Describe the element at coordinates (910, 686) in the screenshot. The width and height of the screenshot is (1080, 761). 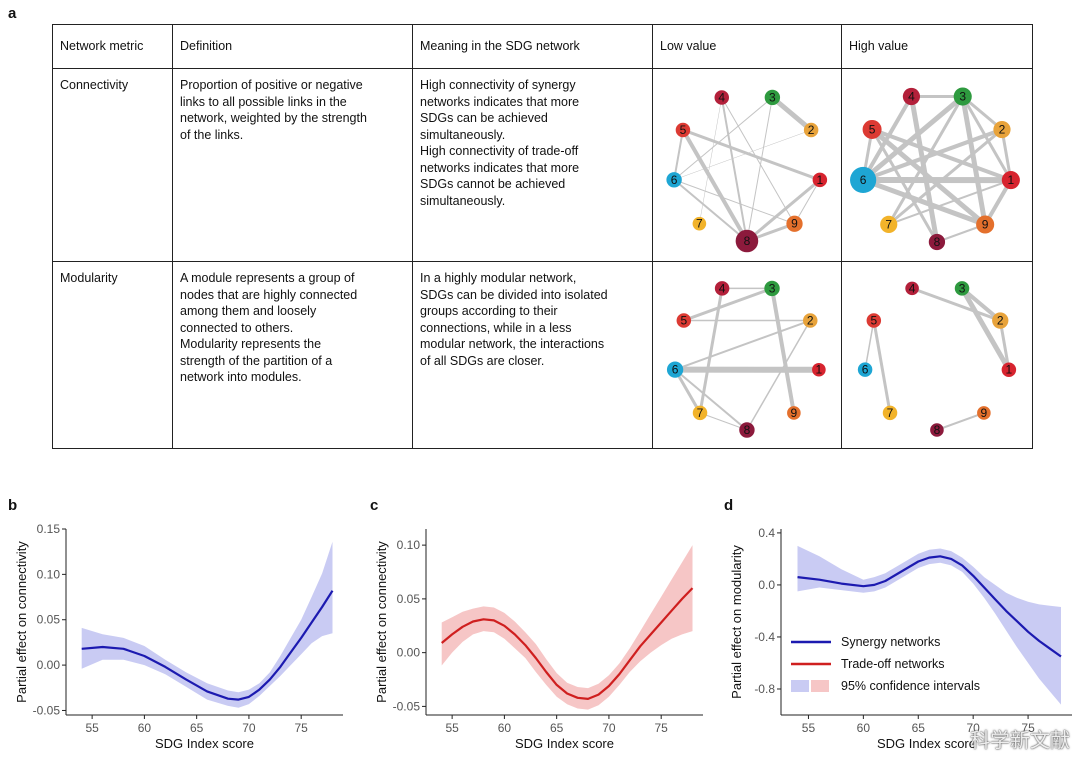
I see `legend-label: 95% confidence intervals` at that location.